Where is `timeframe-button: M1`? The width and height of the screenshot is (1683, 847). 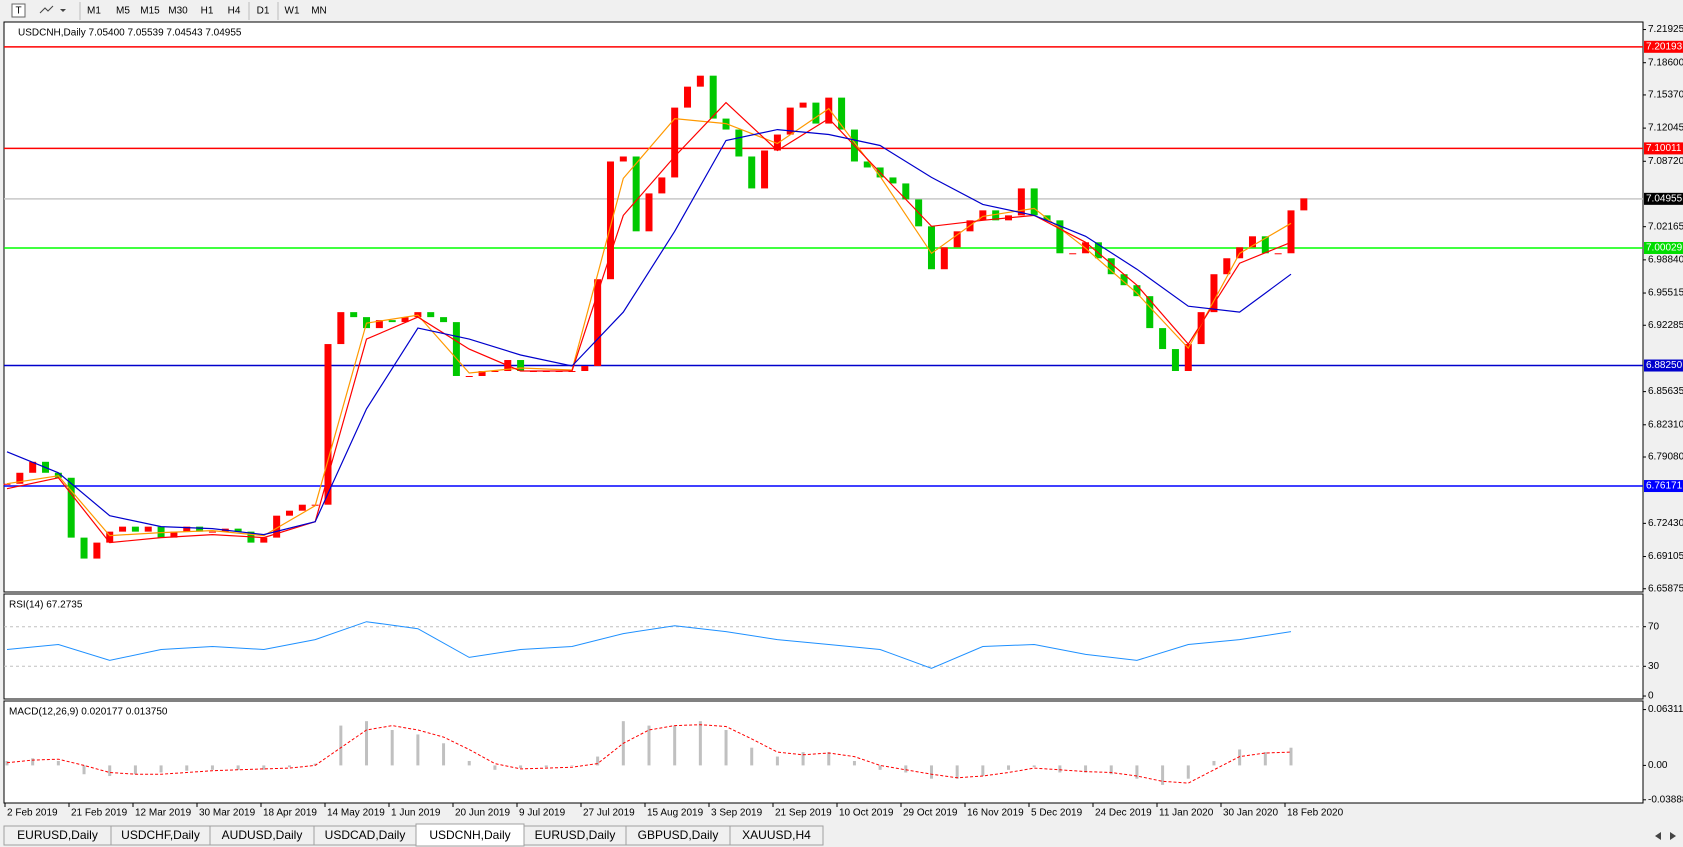
timeframe-button: M1 is located at coordinates (94, 11).